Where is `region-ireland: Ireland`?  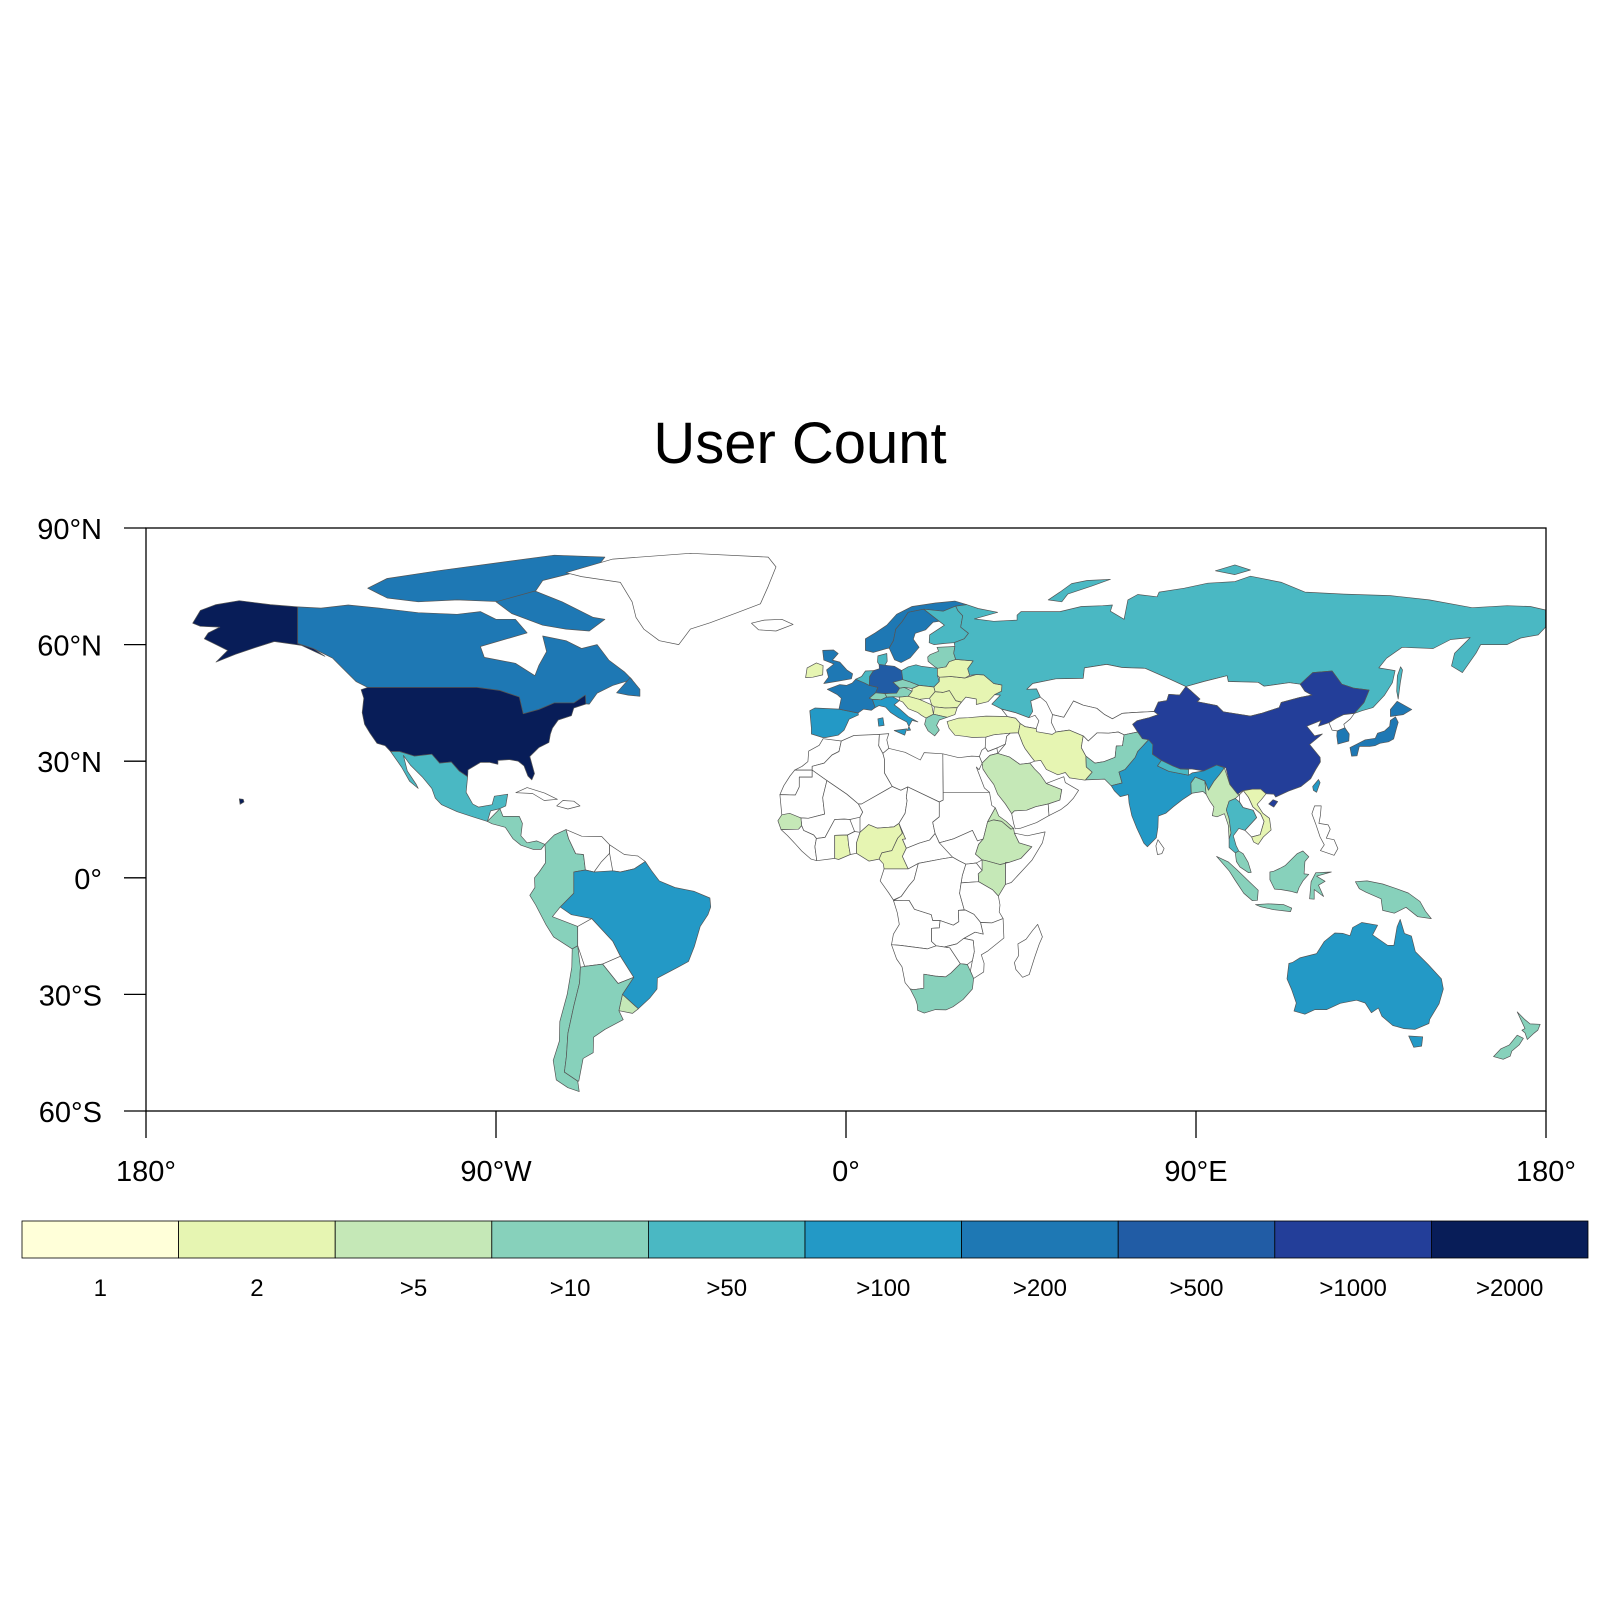 region-ireland: Ireland is located at coordinates (814, 670).